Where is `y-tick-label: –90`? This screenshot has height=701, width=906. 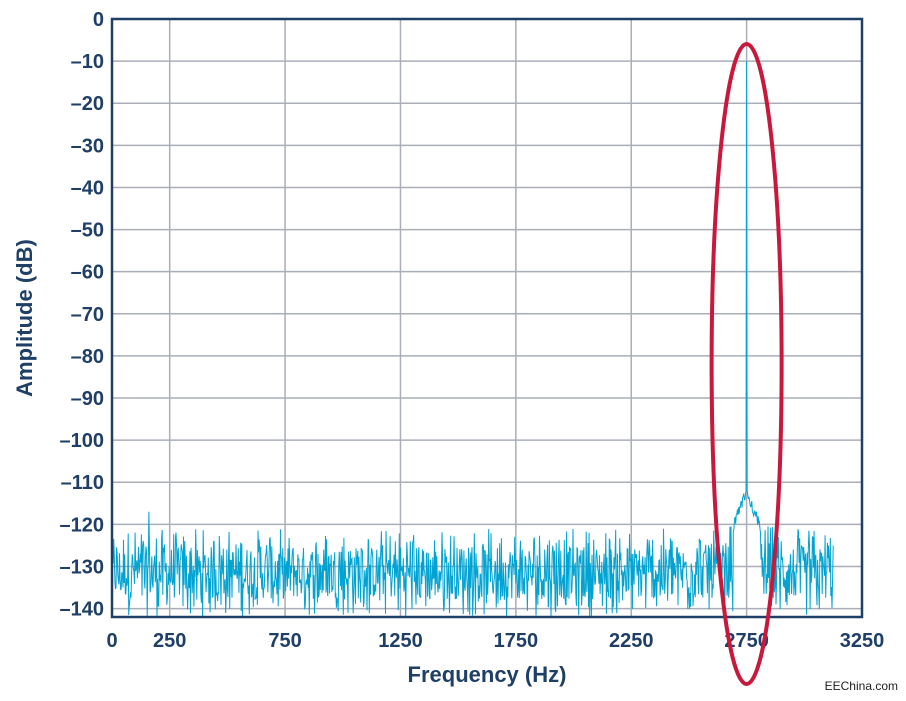 y-tick-label: –90 is located at coordinates (87, 399).